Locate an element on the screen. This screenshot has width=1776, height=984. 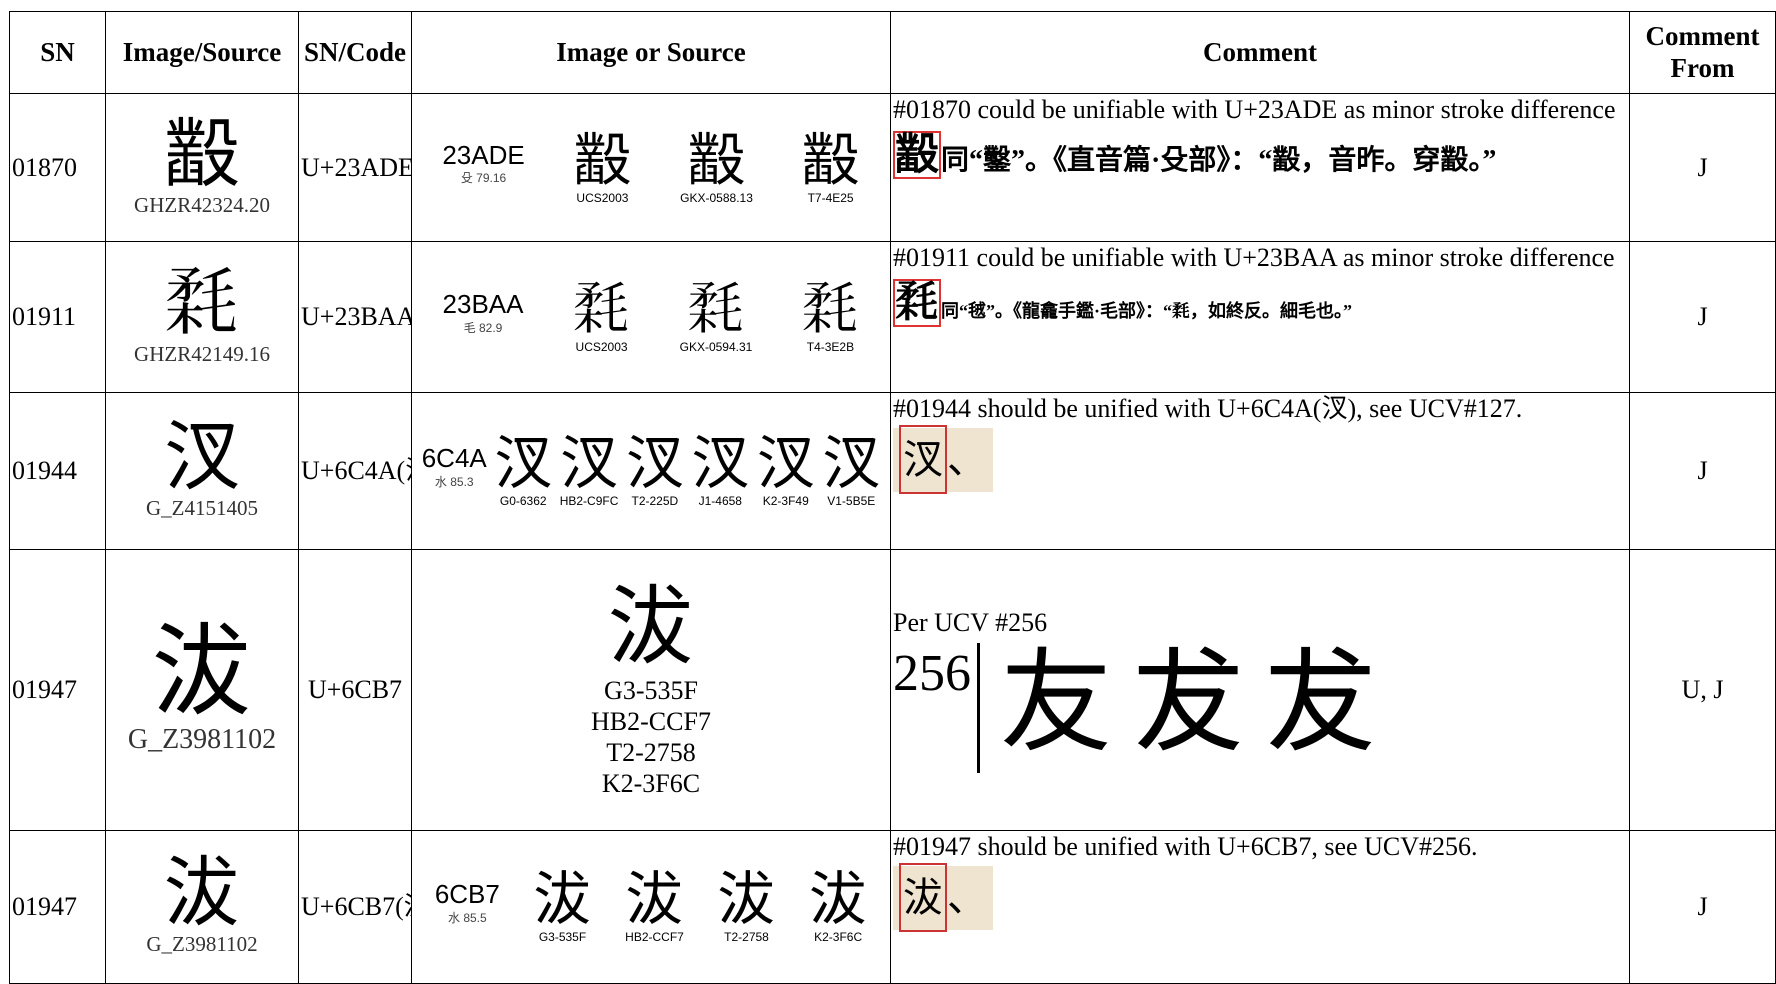
glyph-label: K2-3F6C is located at coordinates (838, 937).